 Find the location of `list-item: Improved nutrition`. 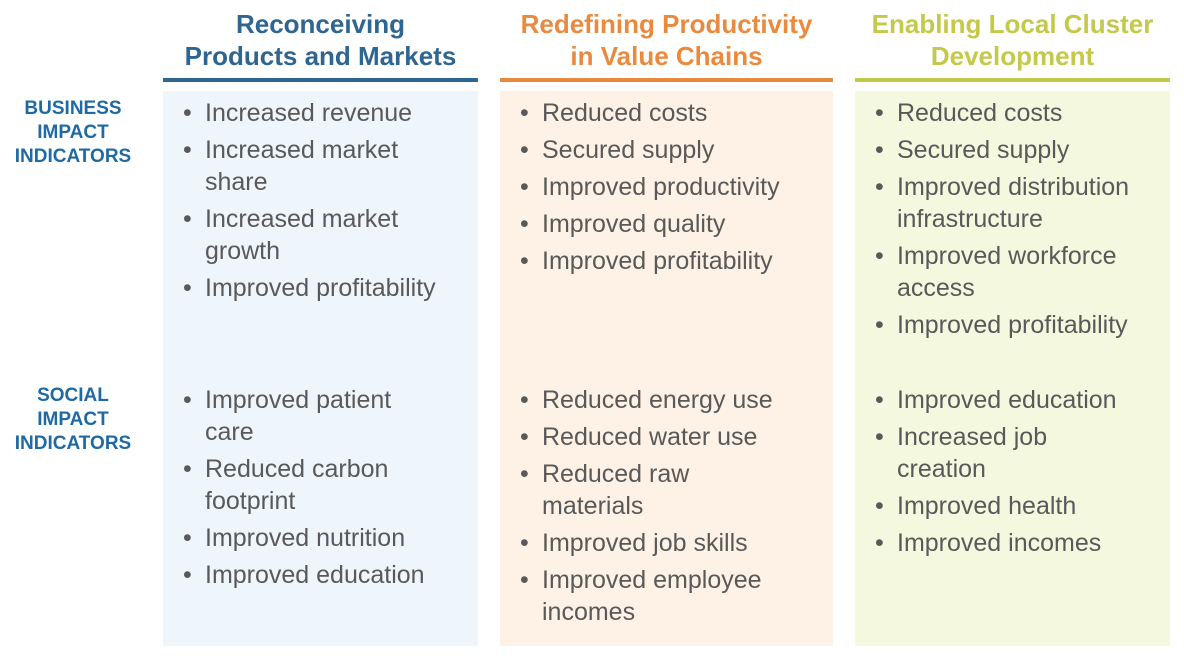

list-item: Improved nutrition is located at coordinates (315, 538).